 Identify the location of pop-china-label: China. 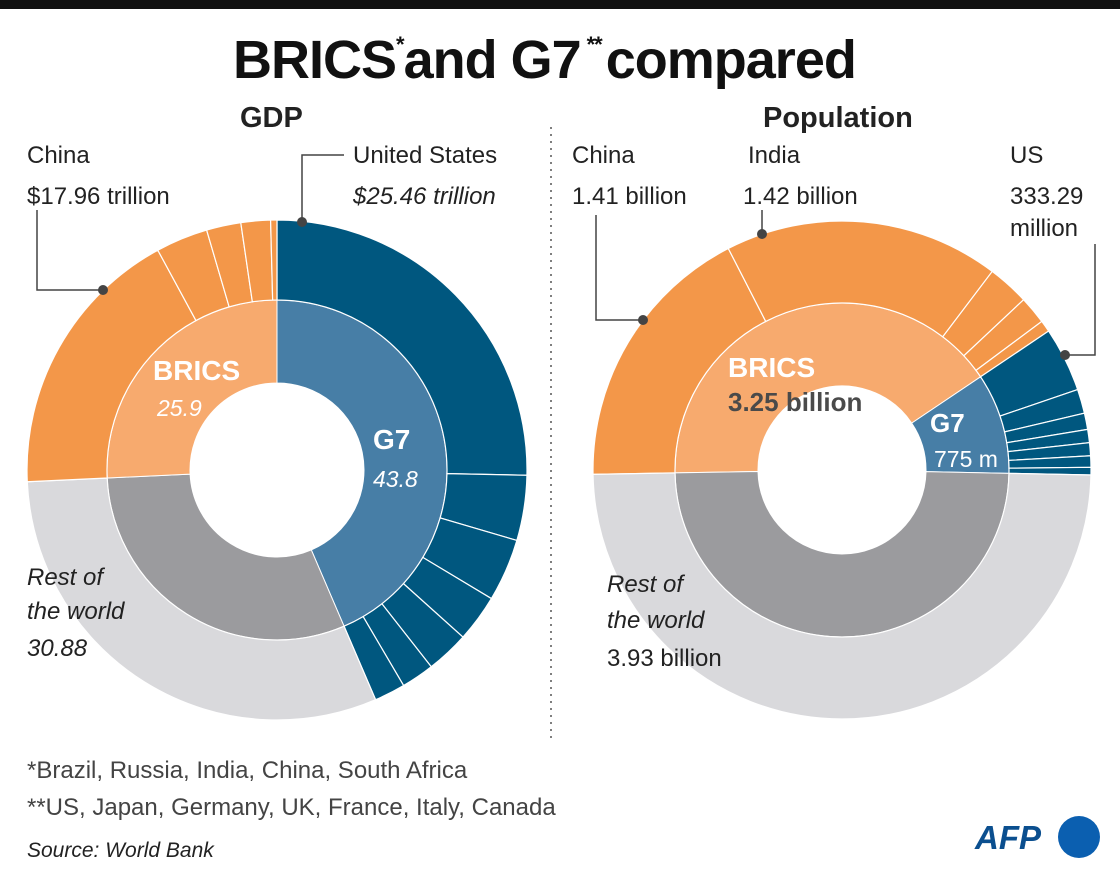
(603, 155).